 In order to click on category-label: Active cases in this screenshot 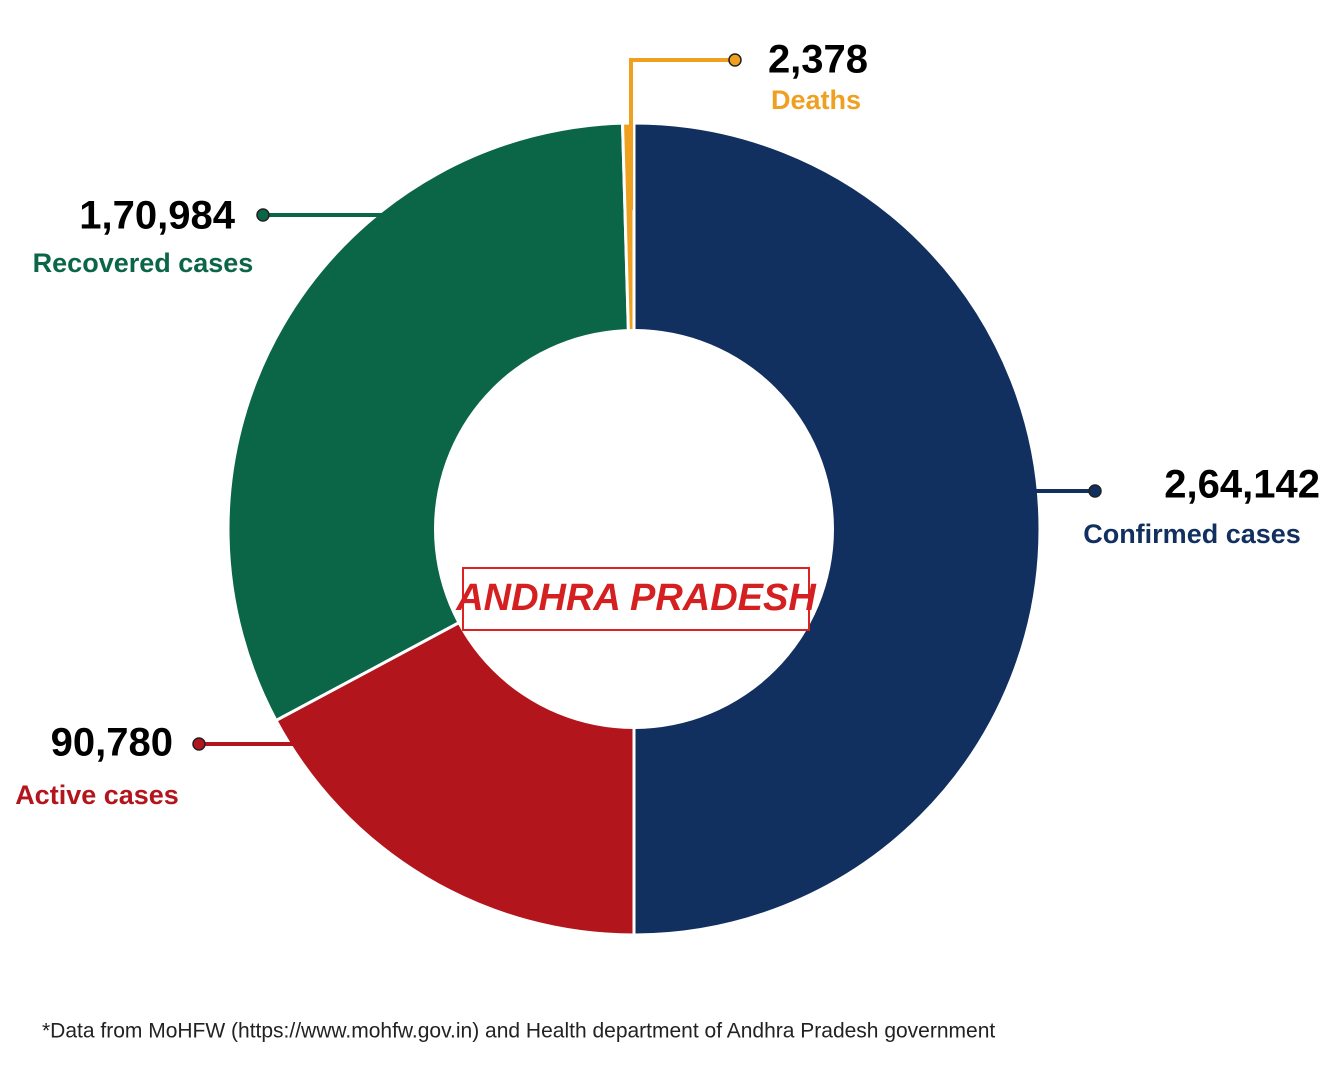, I will do `click(97, 795)`.